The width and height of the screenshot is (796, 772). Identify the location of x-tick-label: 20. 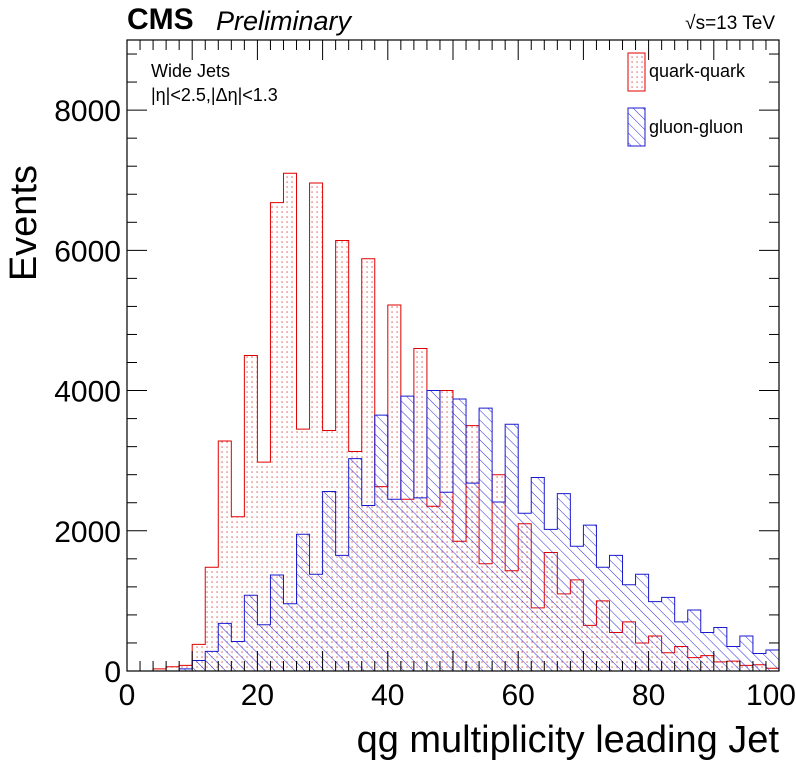
(257, 695).